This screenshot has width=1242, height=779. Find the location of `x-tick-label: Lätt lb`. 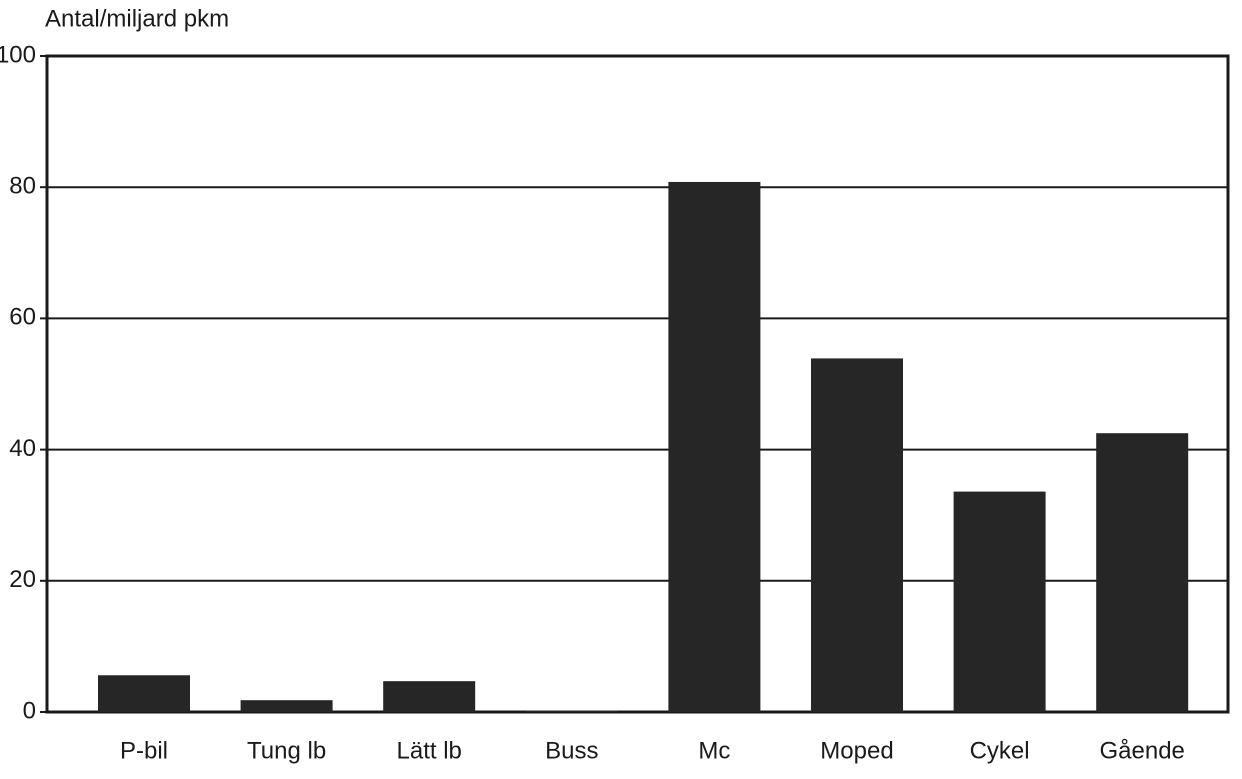

x-tick-label: Lätt lb is located at coordinates (429, 750).